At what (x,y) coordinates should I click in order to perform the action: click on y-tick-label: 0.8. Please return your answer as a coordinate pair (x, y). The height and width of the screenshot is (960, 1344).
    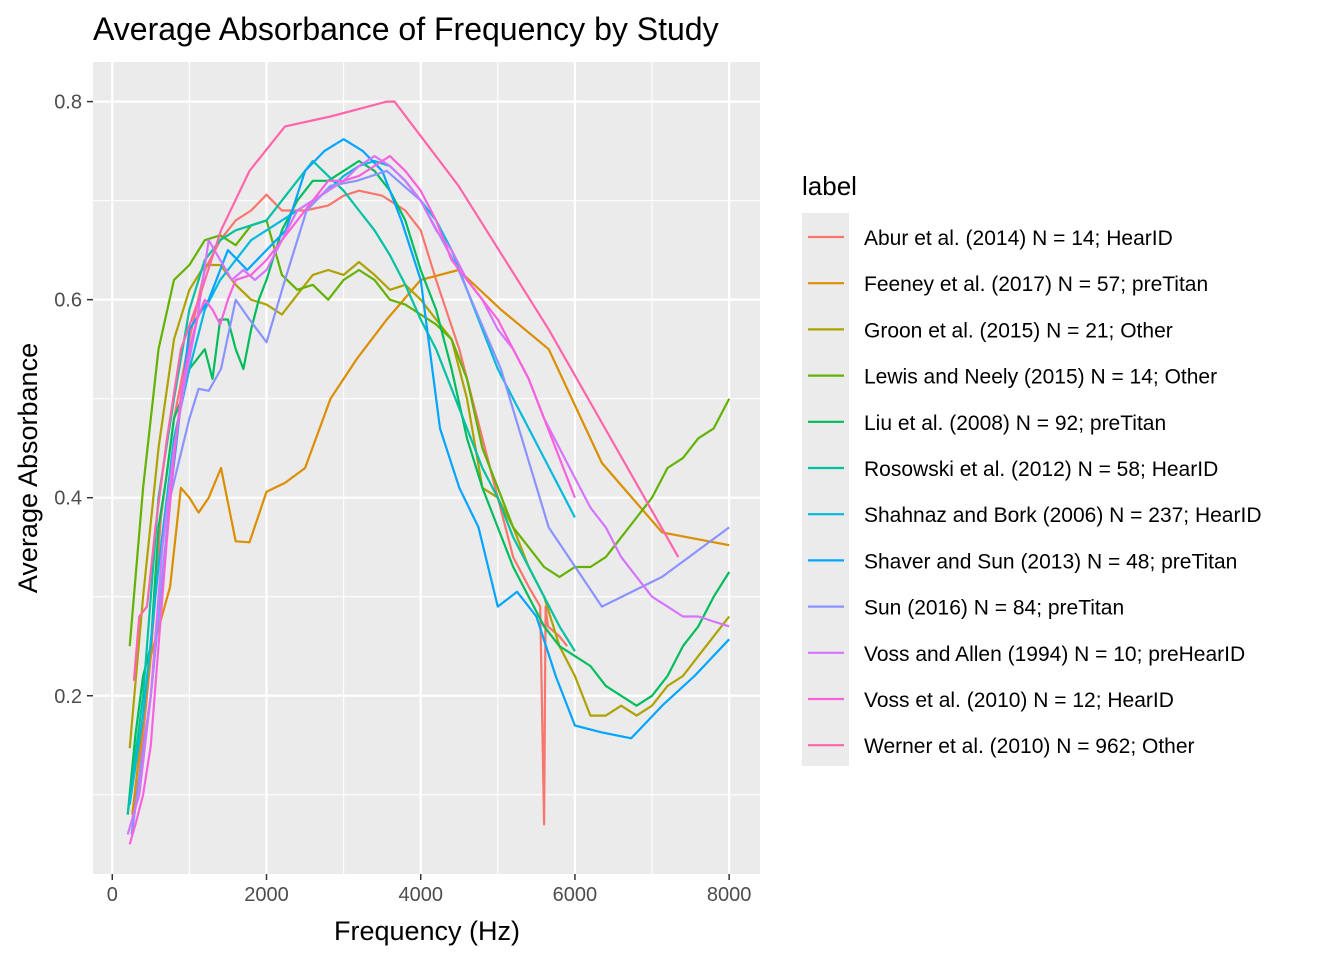
    Looking at the image, I should click on (68, 103).